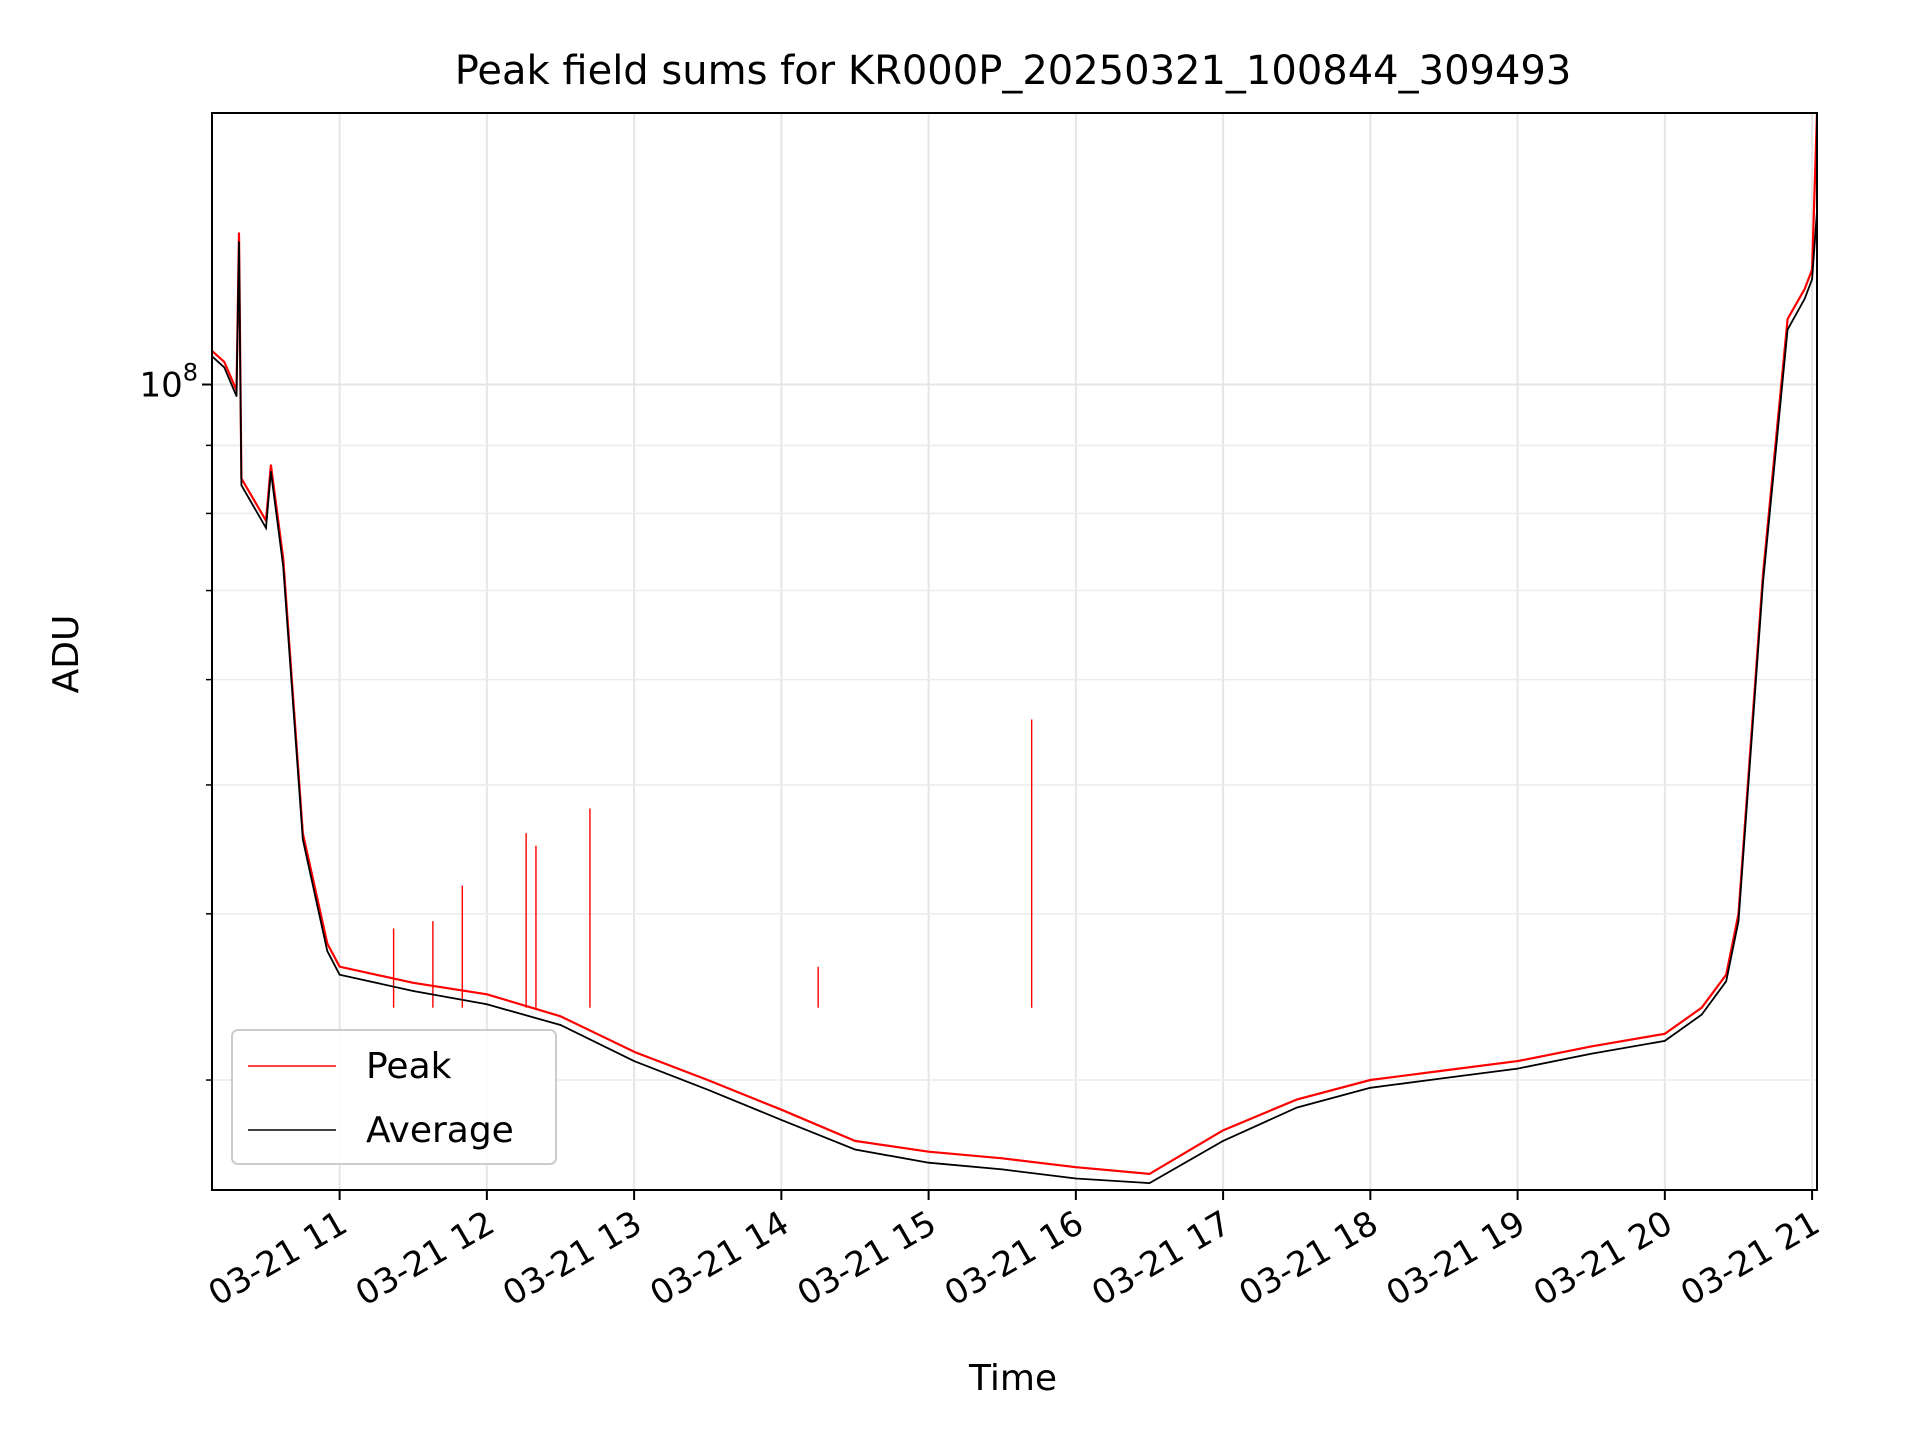 This screenshot has width=1920, height=1440. What do you see at coordinates (394, 1097) in the screenshot?
I see `legend: Peak Average` at bounding box center [394, 1097].